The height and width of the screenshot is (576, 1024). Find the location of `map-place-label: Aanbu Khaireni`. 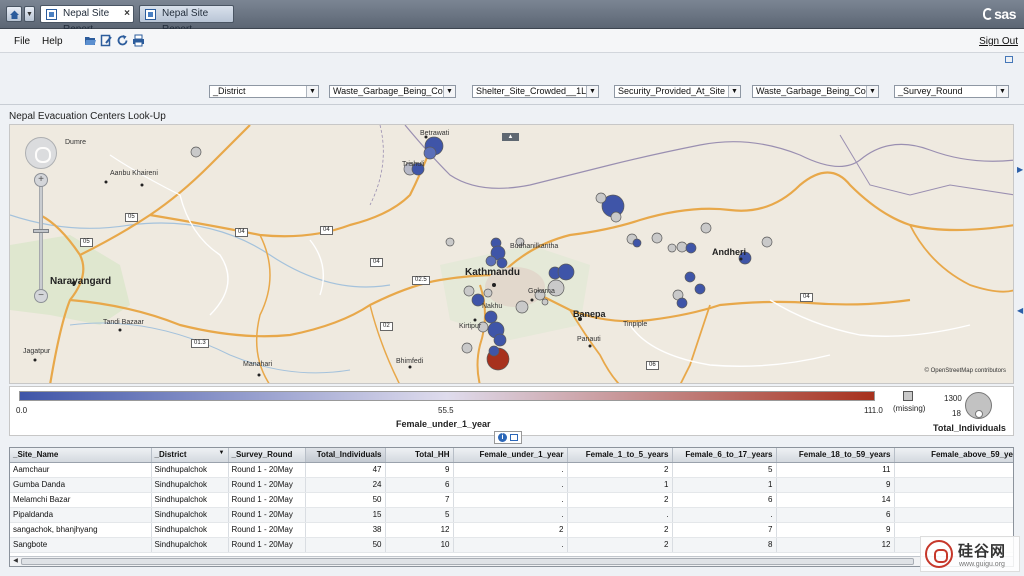

map-place-label: Aanbu Khaireni is located at coordinates (134, 173).